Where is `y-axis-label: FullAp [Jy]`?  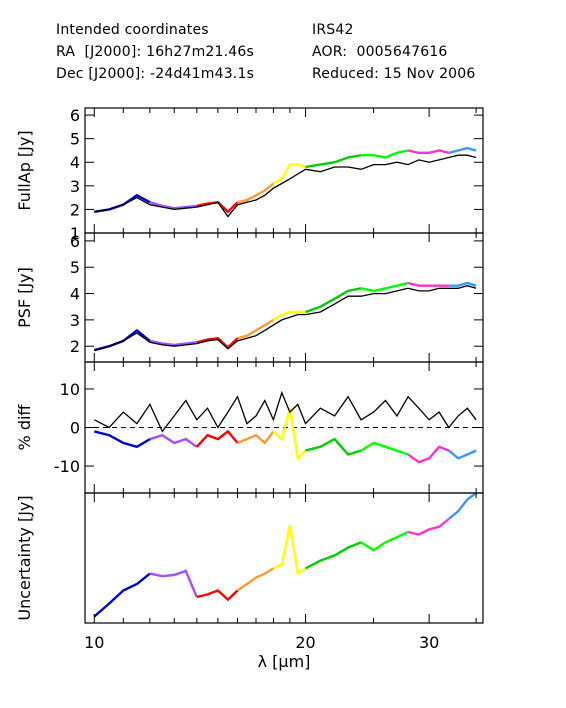
y-axis-label: FullAp [Jy] is located at coordinates (24, 170).